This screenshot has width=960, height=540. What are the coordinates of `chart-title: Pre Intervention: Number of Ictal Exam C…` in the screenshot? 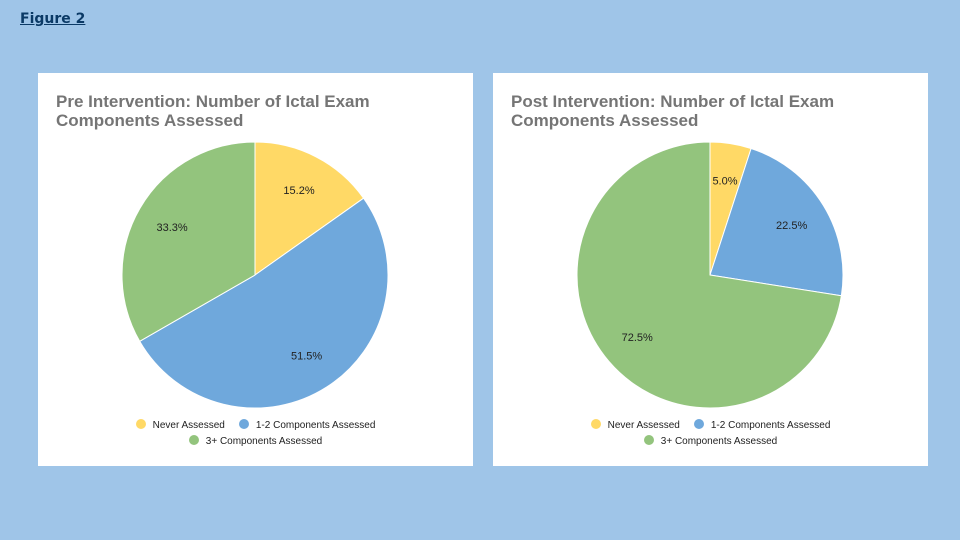 It's located at (213, 111).